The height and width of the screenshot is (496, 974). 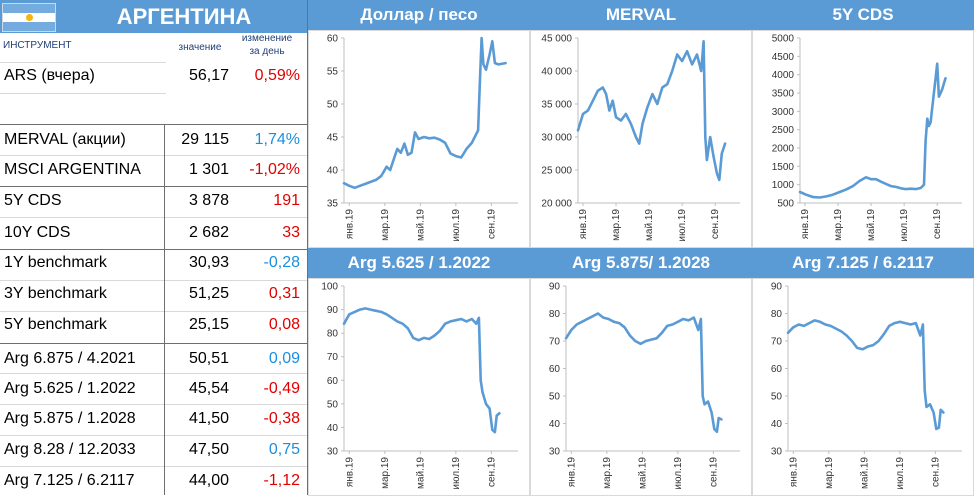 What do you see at coordinates (284, 449) in the screenshot?
I see `instrument-change: 0,75` at bounding box center [284, 449].